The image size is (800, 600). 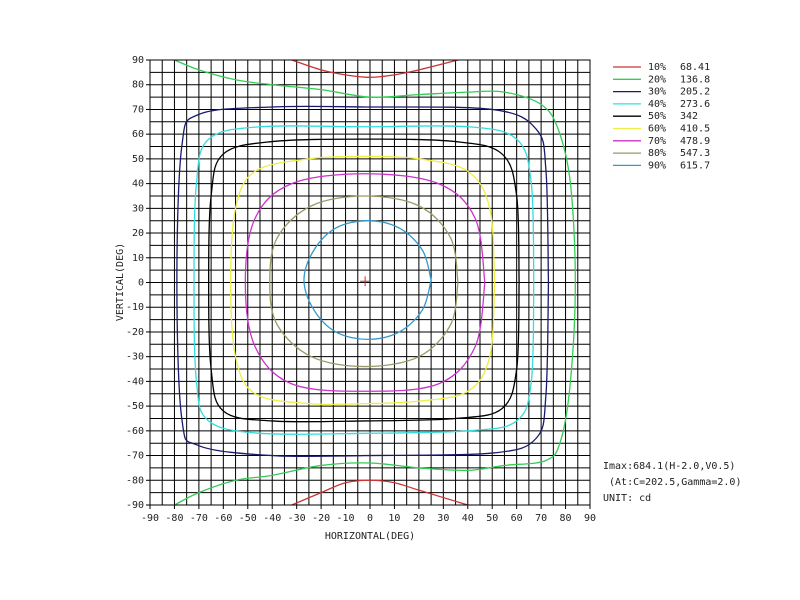 I want to click on legend-label: 80%, so click(x=657, y=153).